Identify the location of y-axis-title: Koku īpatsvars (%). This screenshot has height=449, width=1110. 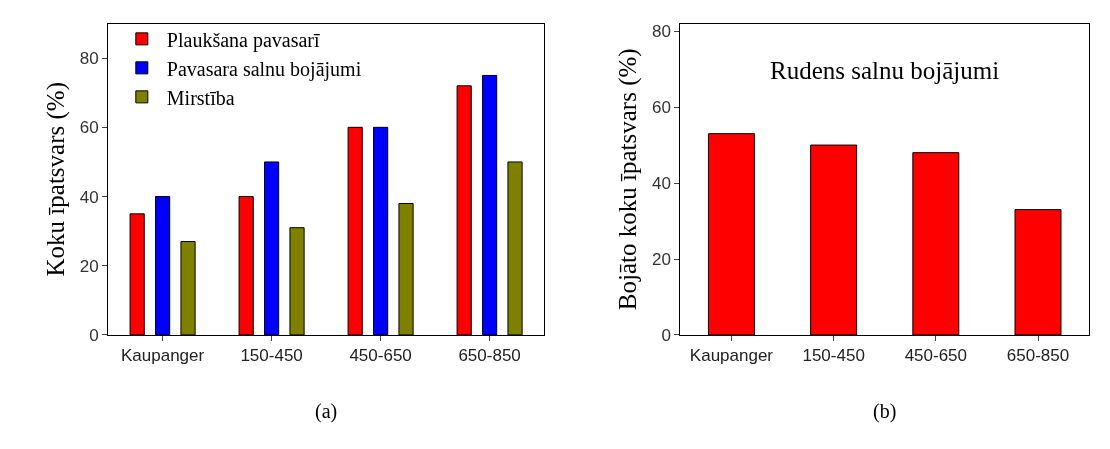
(55, 179).